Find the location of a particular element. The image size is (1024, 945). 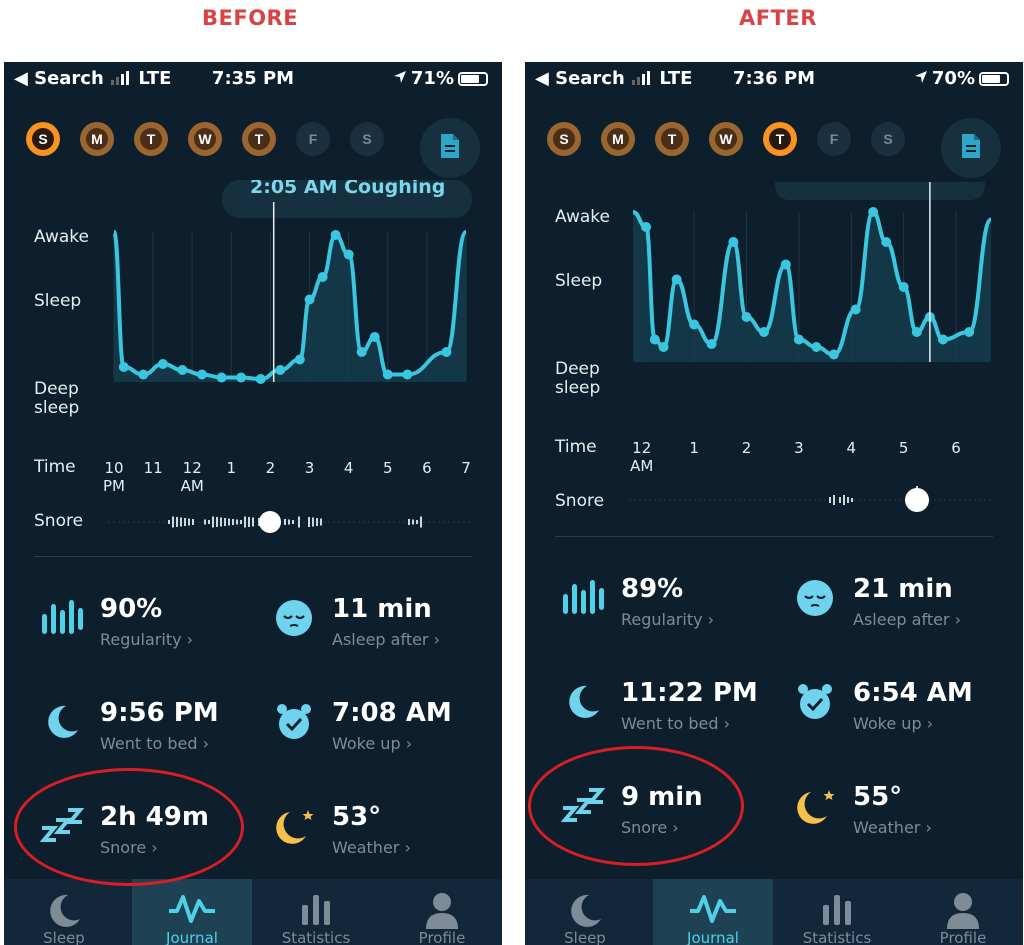

regularity-stat: 90% Regularity › is located at coordinates (115, 621).